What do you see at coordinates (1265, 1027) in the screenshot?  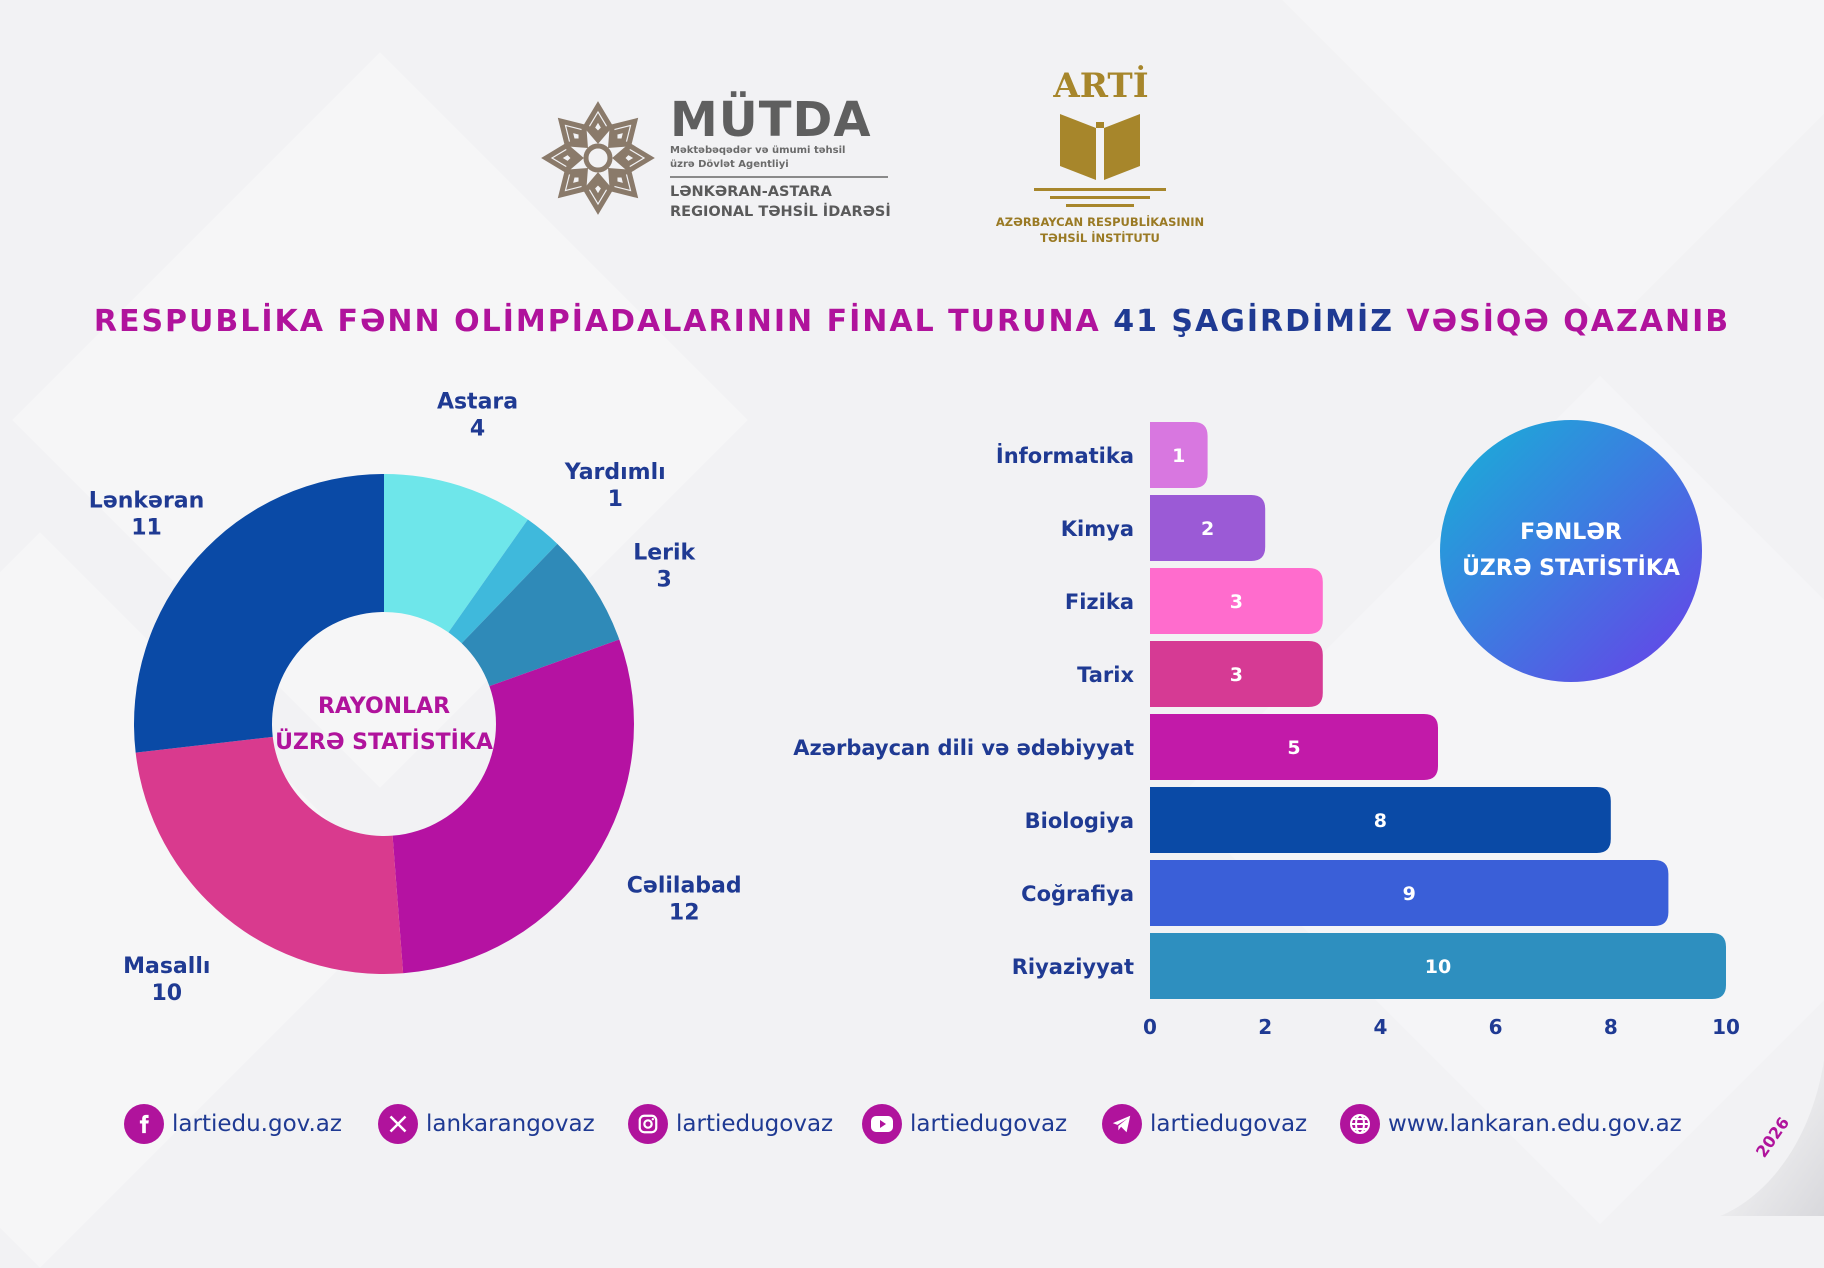 I see `x-tick-label: 2` at bounding box center [1265, 1027].